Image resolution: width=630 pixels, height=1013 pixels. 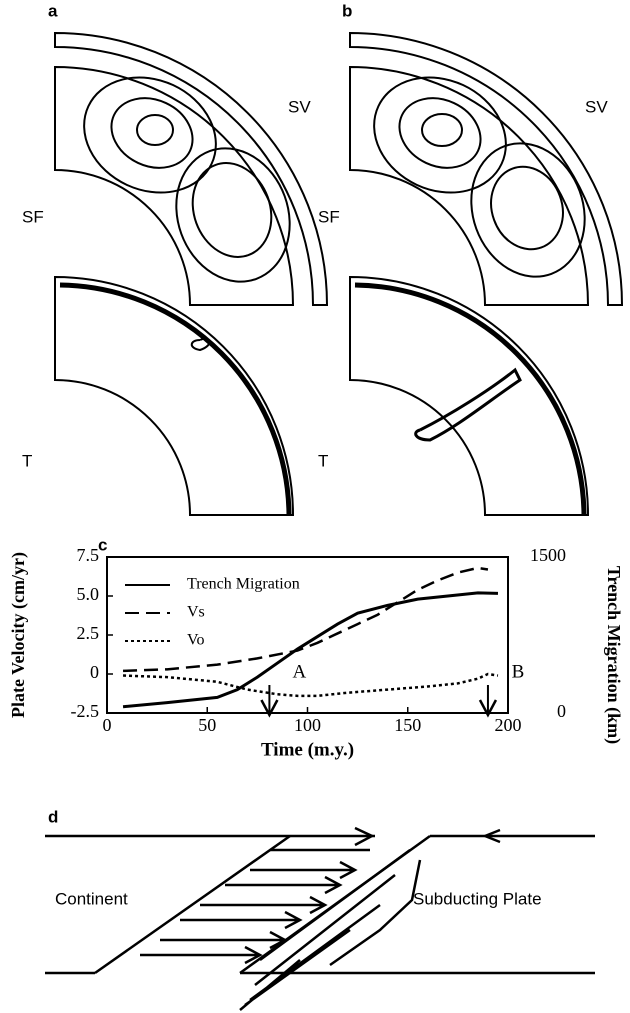 What do you see at coordinates (307, 749) in the screenshot?
I see `x-axis-title: Time (m.y.)` at bounding box center [307, 749].